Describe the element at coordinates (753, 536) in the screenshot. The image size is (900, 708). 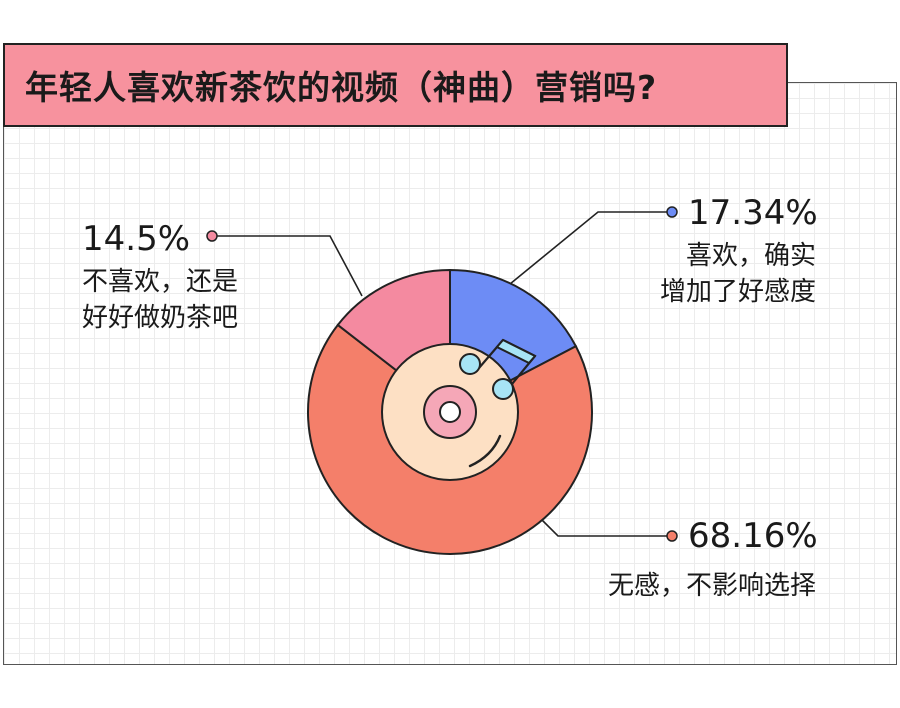
I see `label-pct-neutral: 68.16%` at that location.